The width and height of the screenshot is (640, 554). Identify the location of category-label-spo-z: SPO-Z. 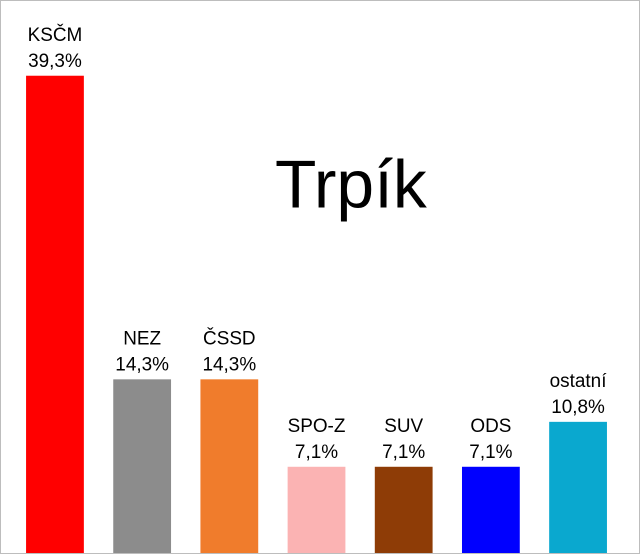
(317, 426).